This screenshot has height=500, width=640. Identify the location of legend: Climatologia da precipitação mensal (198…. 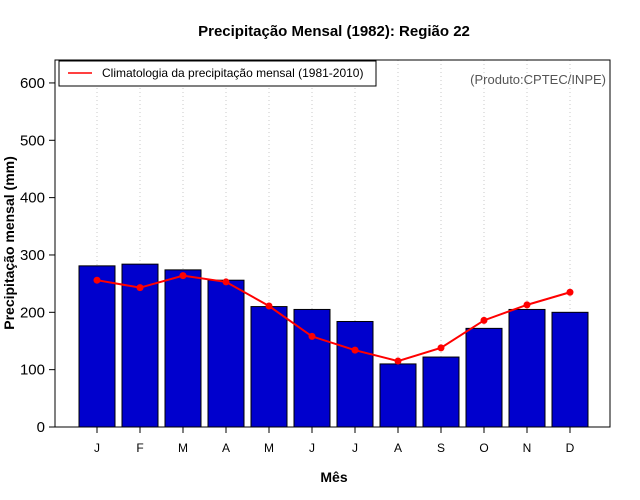
(217, 73).